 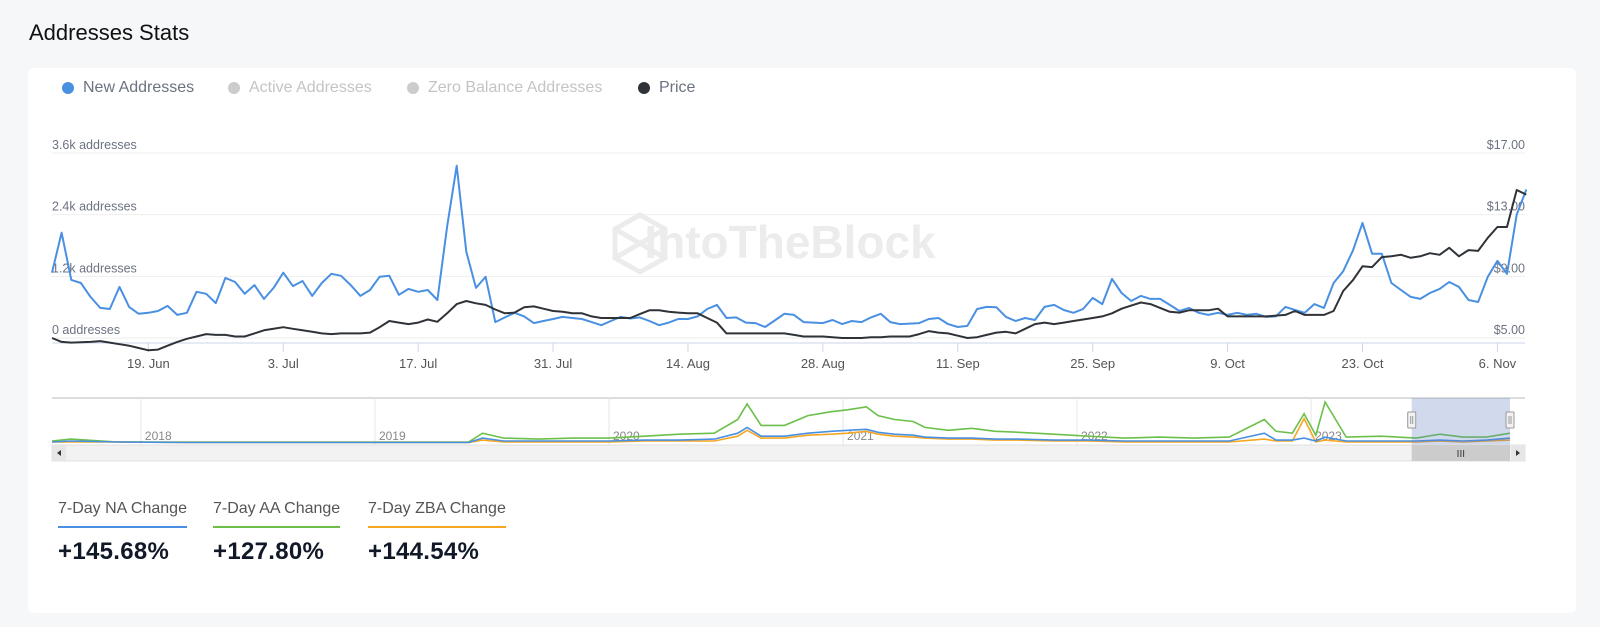 What do you see at coordinates (640, 243) in the screenshot?
I see `watermark-logo-icon` at bounding box center [640, 243].